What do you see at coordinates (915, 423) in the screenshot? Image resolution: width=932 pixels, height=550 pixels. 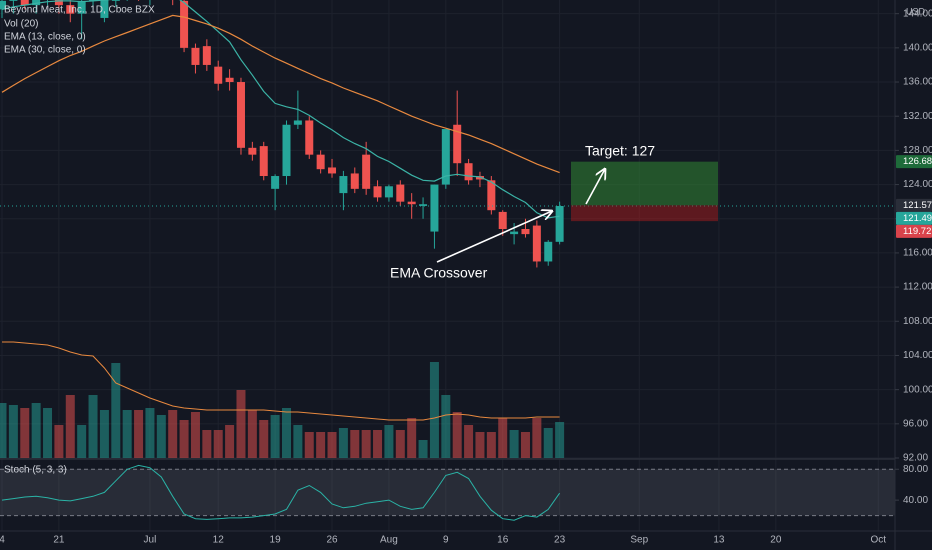 I see `y-tick-label: 96.00` at bounding box center [915, 423].